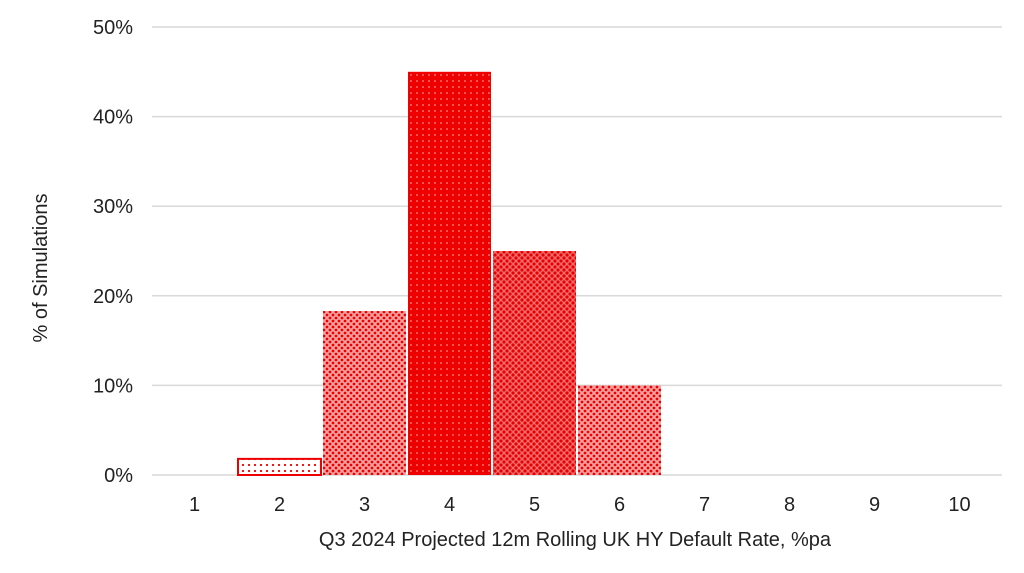  What do you see at coordinates (534, 505) in the screenshot?
I see `x-tick-label: 5` at bounding box center [534, 505].